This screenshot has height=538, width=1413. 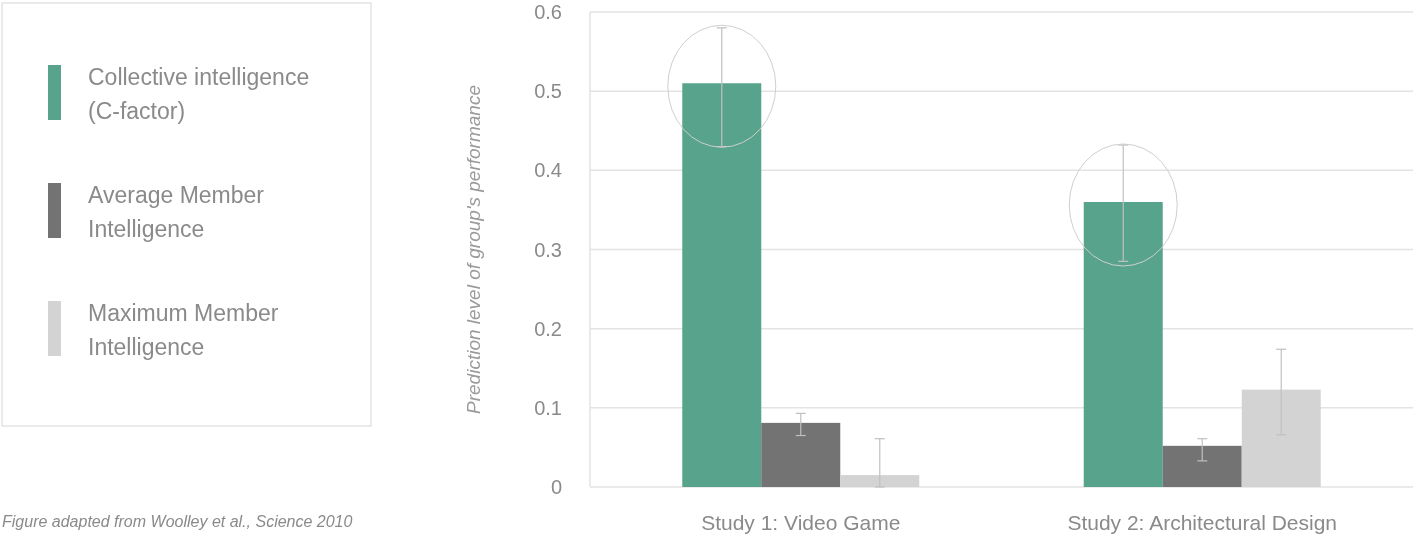 I want to click on legend-label: Average Member Intelligence, so click(x=176, y=212).